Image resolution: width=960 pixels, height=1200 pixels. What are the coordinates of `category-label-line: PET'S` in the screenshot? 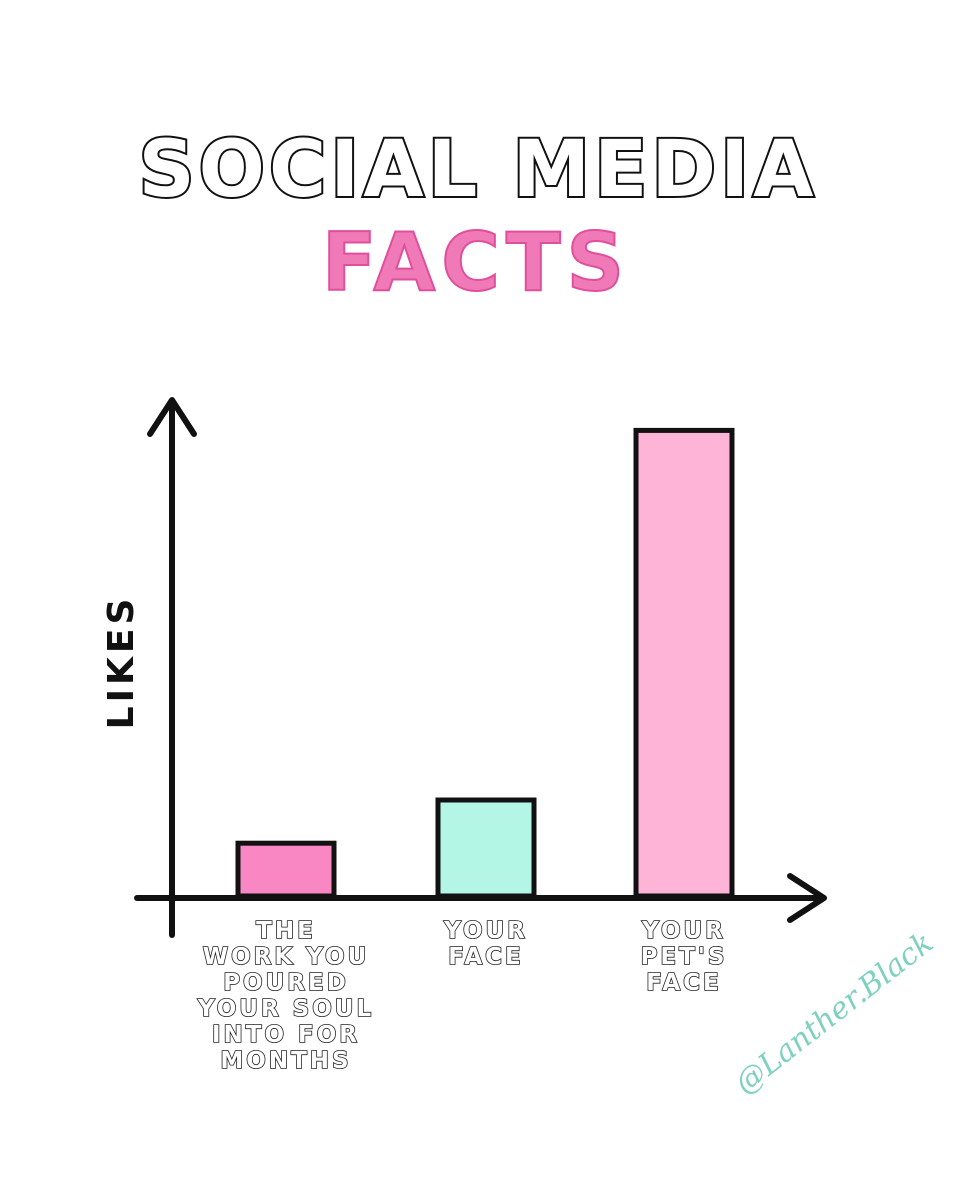 It's located at (684, 957).